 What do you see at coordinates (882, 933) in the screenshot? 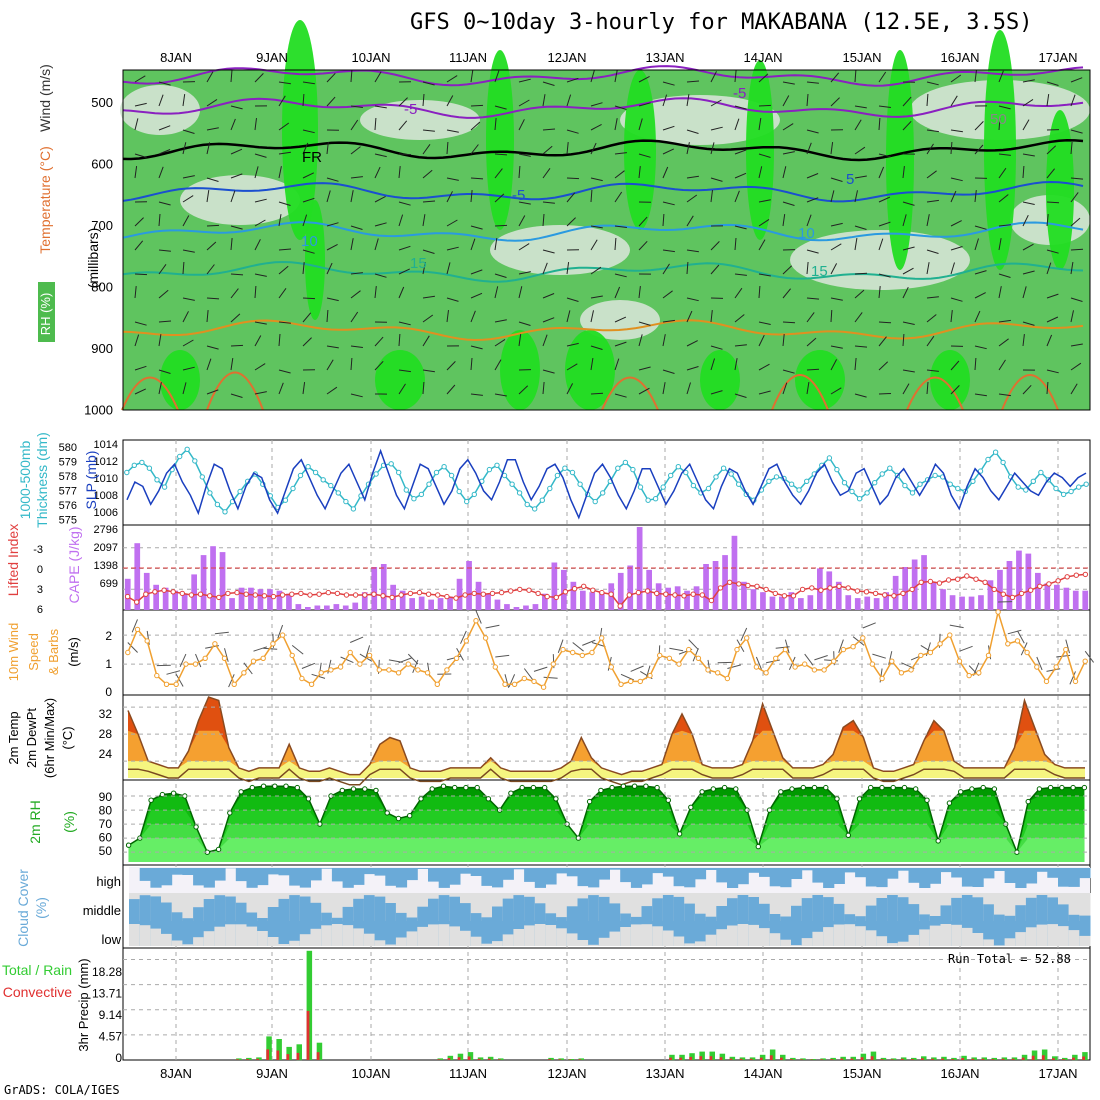
I see `cloud-low-bg` at bounding box center [882, 933].